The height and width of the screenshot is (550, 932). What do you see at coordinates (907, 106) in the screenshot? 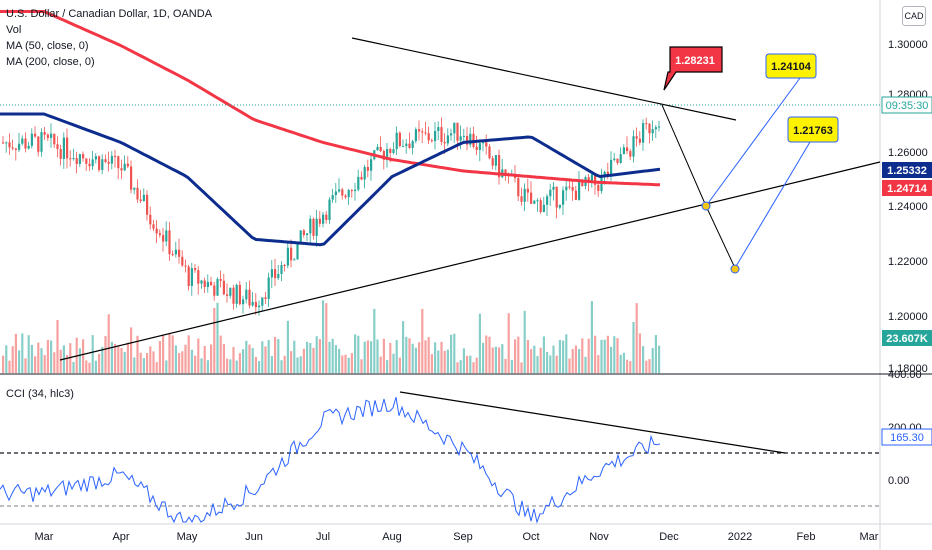
I see `time-badge: 09:35:30` at bounding box center [907, 106].